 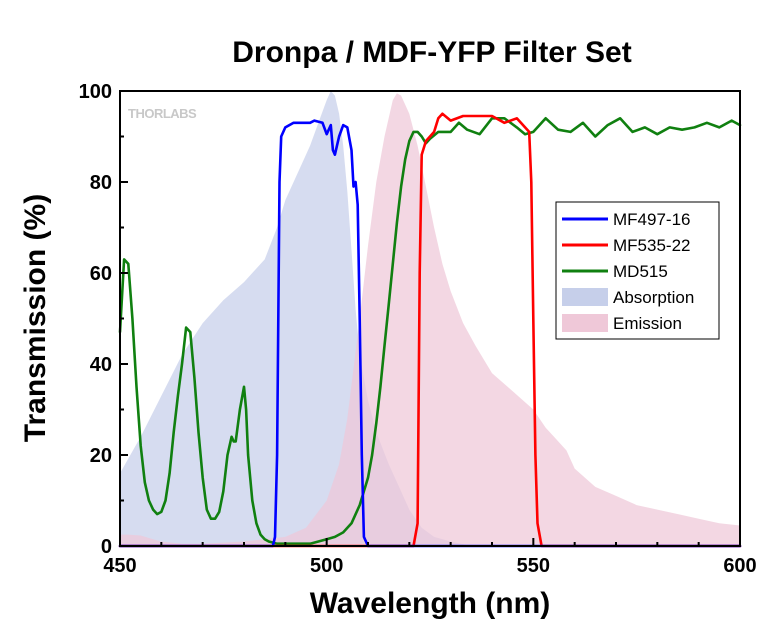 What do you see at coordinates (653, 297) in the screenshot?
I see `legend-label-absorption: Absorption` at bounding box center [653, 297].